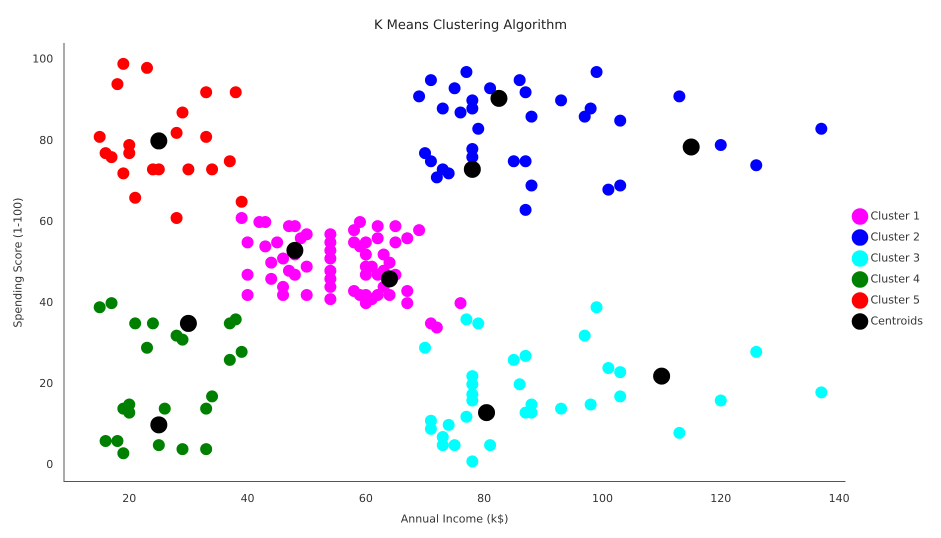  I want to click on chart-title: K Means Clustering Algorithm, so click(471, 26).